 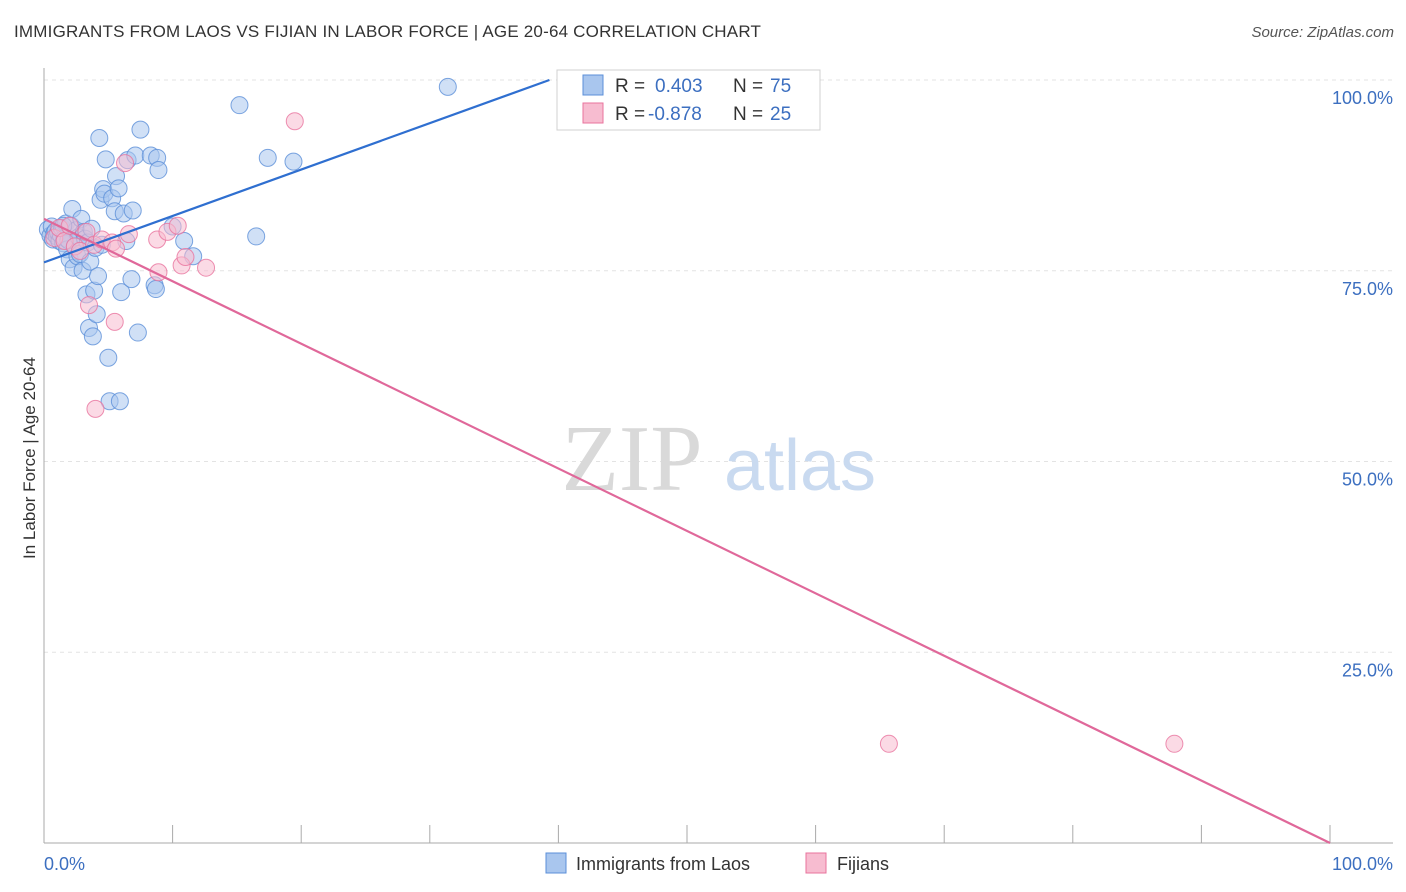 What do you see at coordinates (863, 864) in the screenshot?
I see `series-legend-label-fijians: Fijians` at bounding box center [863, 864].